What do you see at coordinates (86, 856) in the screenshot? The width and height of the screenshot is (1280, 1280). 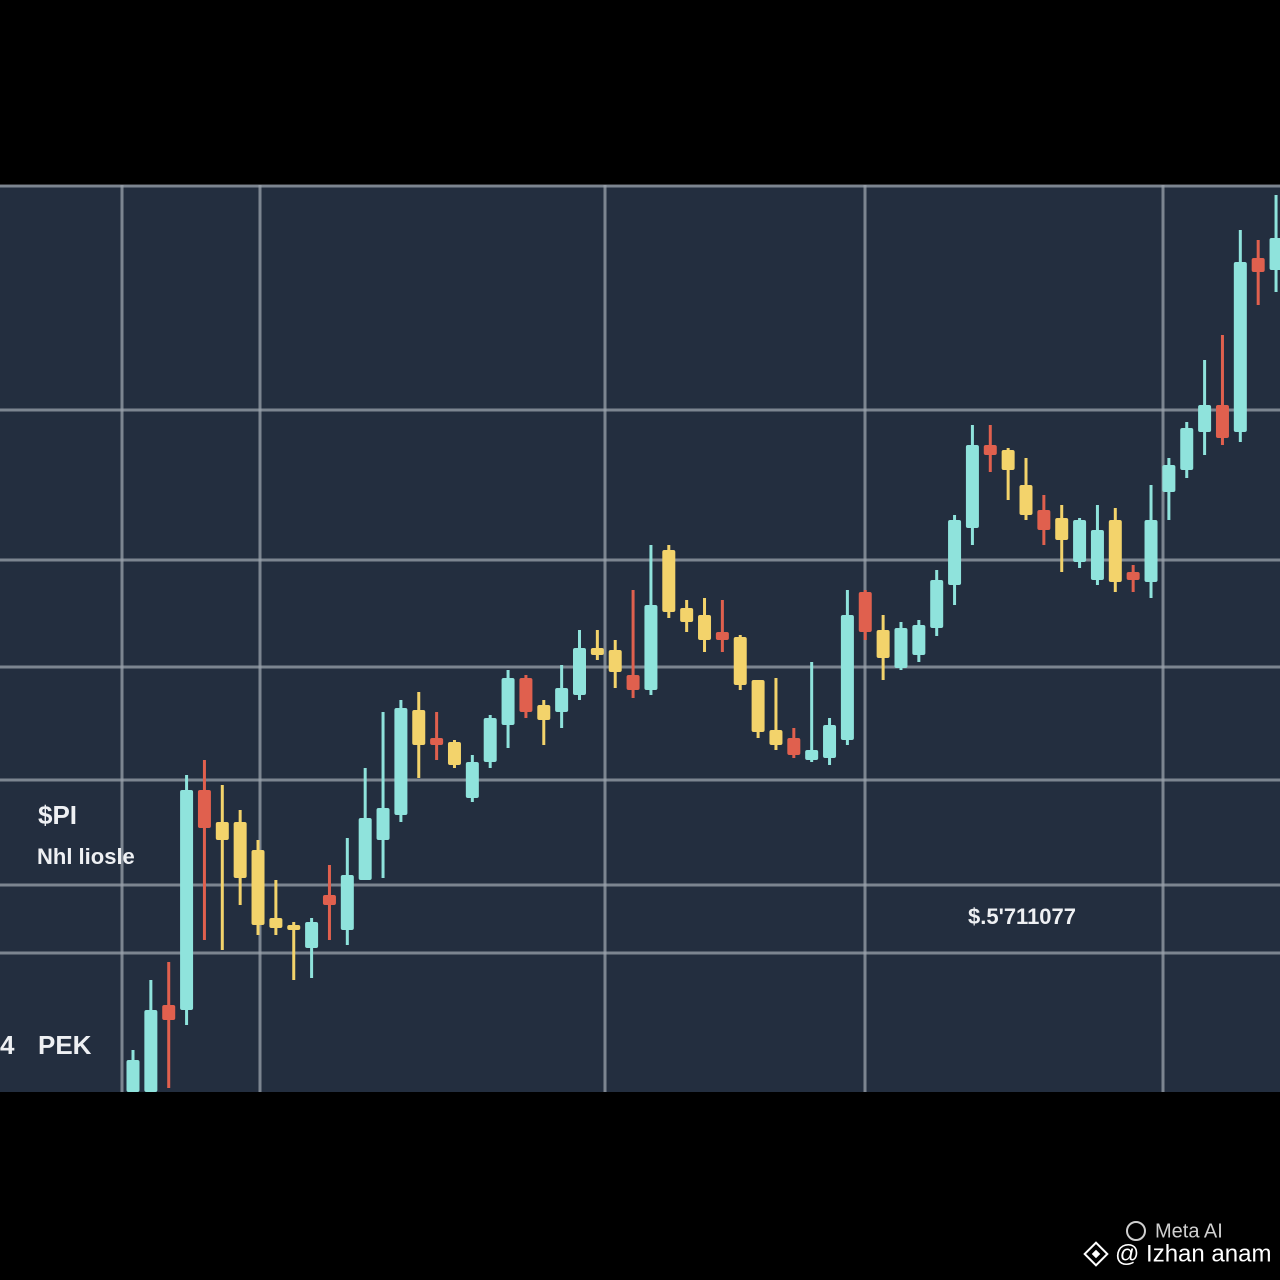 I see `annotation: Nhl liosle` at bounding box center [86, 856].